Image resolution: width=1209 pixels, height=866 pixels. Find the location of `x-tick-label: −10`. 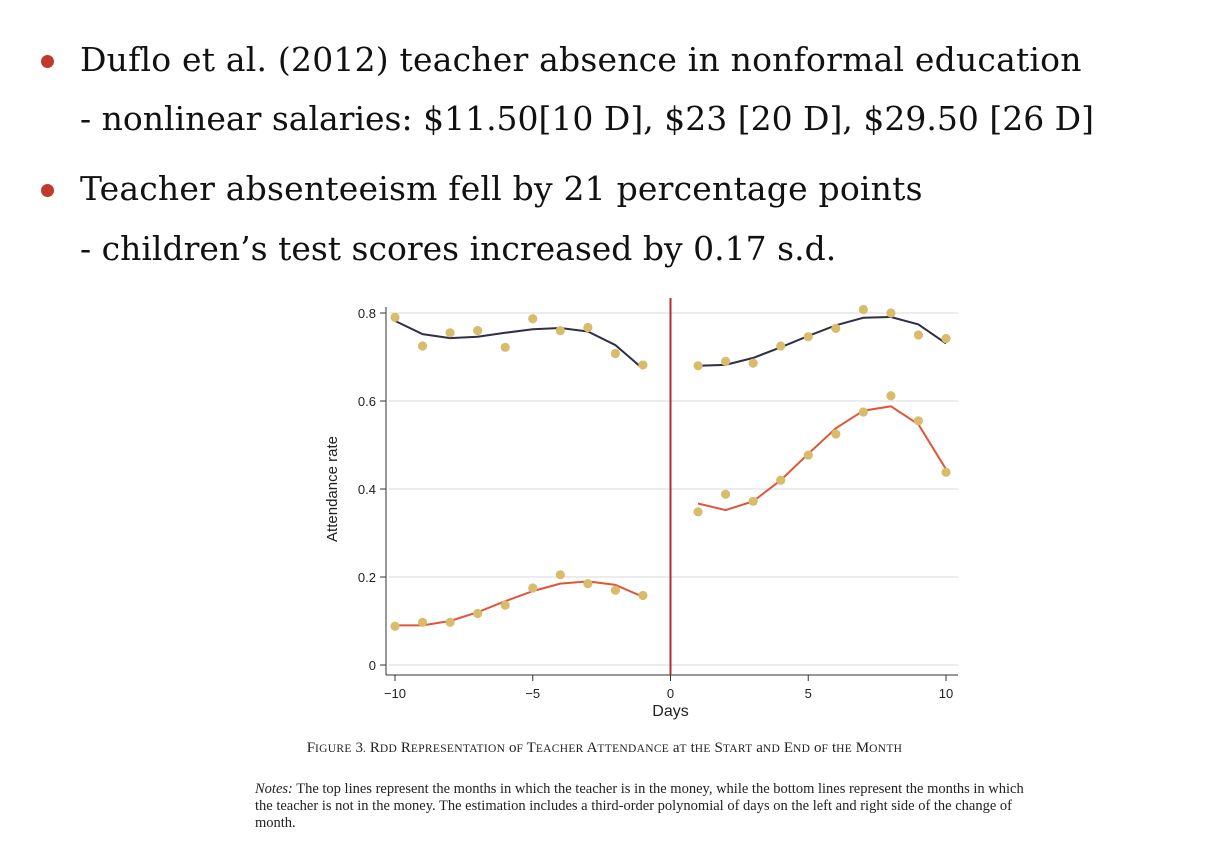

x-tick-label: −10 is located at coordinates (395, 693).